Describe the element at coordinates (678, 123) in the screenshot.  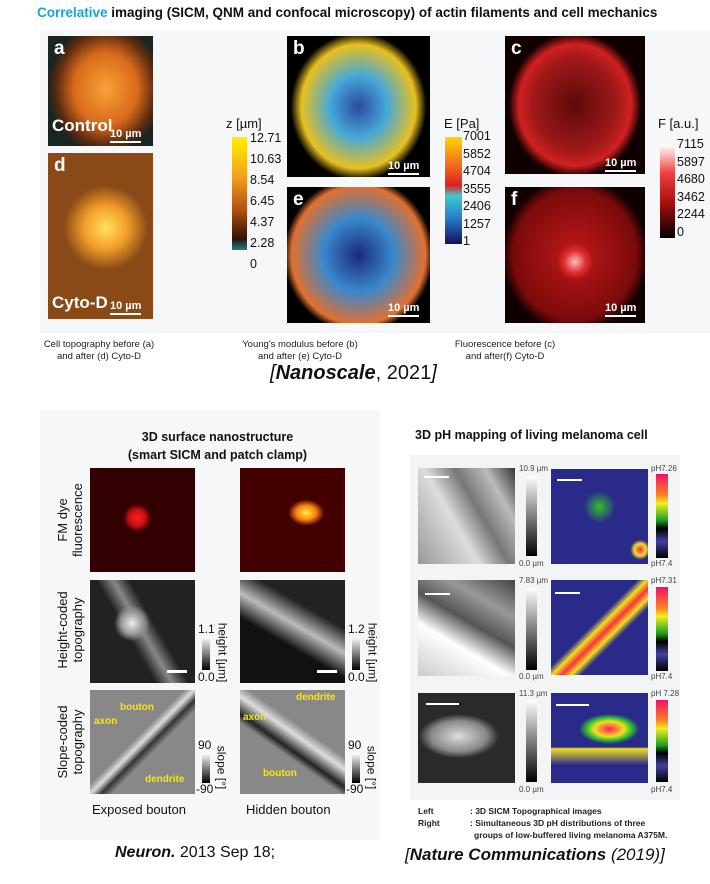
I see `colorbar-title-f: F [a.u.]` at that location.